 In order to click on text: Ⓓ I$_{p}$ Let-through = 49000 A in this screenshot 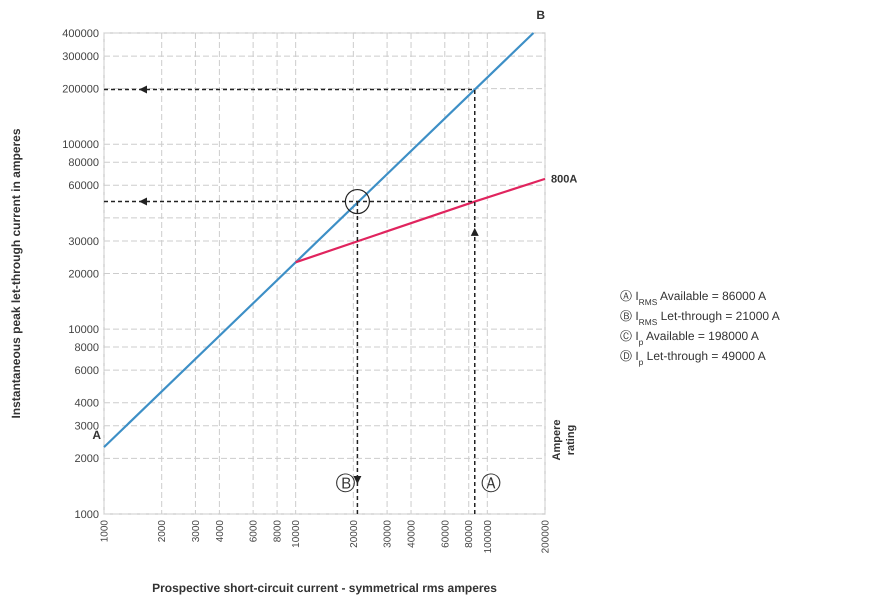, I will do `click(693, 358)`.